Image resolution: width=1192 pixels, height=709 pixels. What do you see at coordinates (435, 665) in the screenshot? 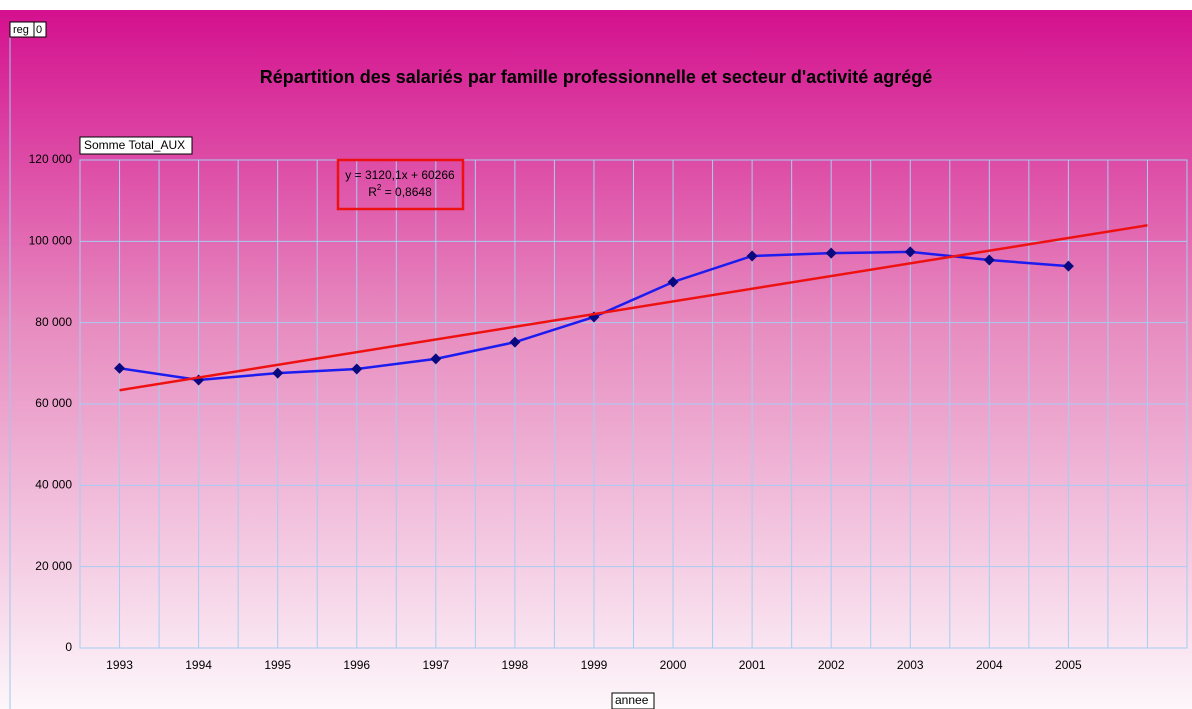
I see `x-tick-label: 1997` at bounding box center [435, 665].